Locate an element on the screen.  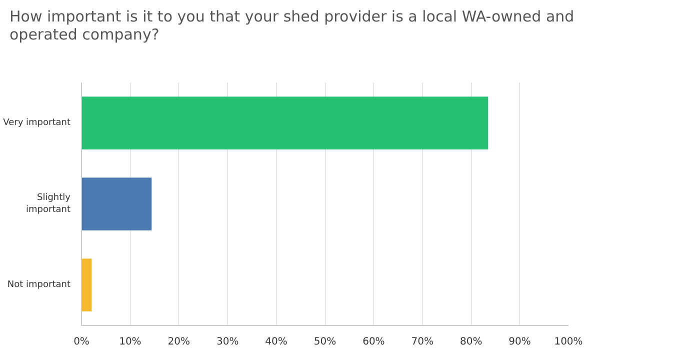
x-tick-label: 30% is located at coordinates (227, 342).